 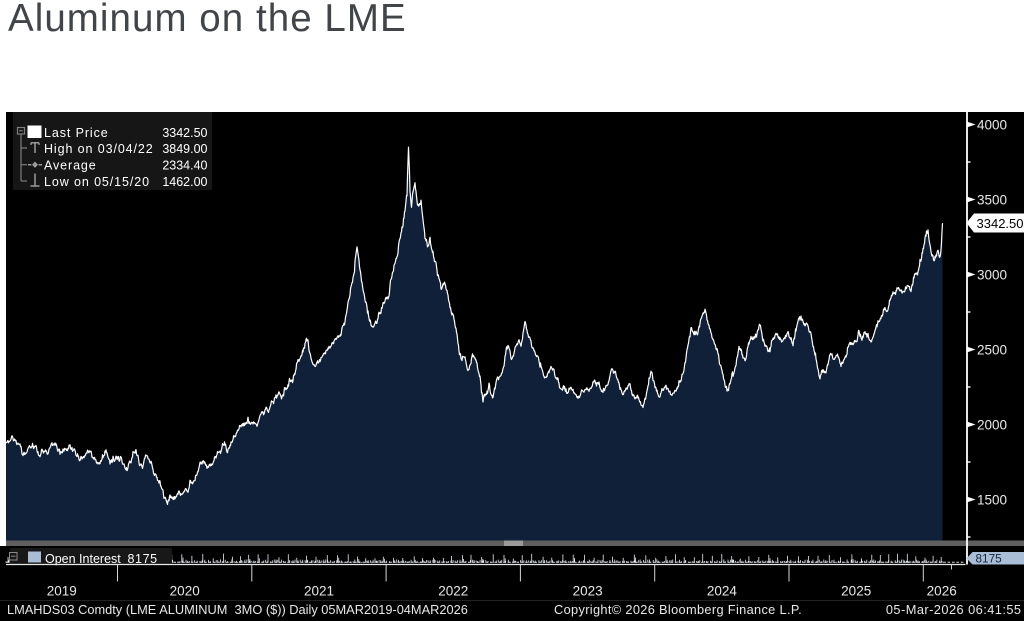 What do you see at coordinates (319, 591) in the screenshot?
I see `svg-text: 2021` at bounding box center [319, 591].